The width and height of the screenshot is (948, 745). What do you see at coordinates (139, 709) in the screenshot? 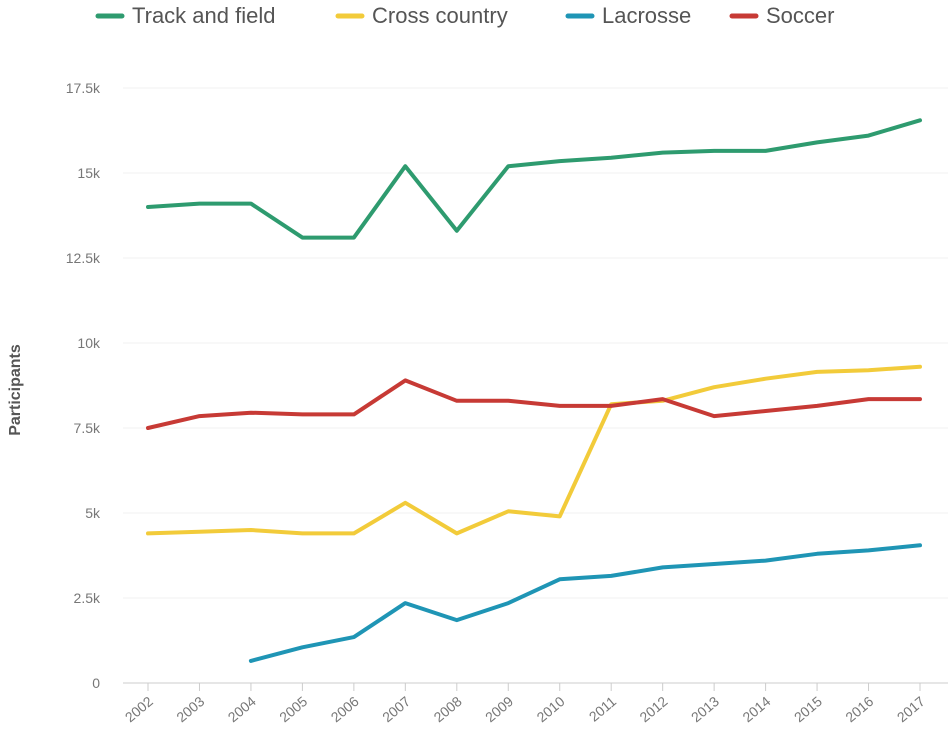
I see `x-tick-label-0: 2002` at bounding box center [139, 709].